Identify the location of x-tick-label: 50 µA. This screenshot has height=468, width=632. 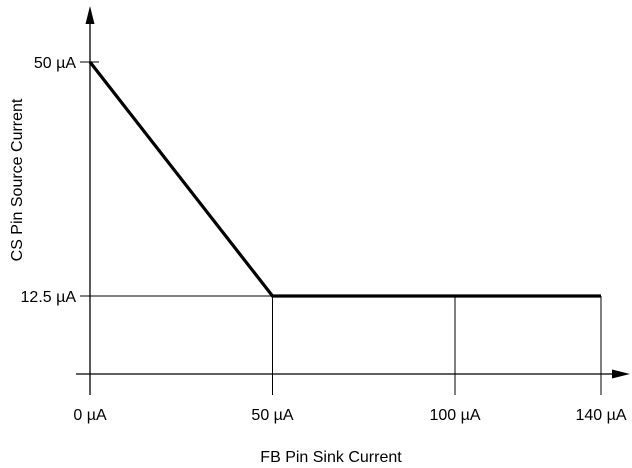
(272, 415).